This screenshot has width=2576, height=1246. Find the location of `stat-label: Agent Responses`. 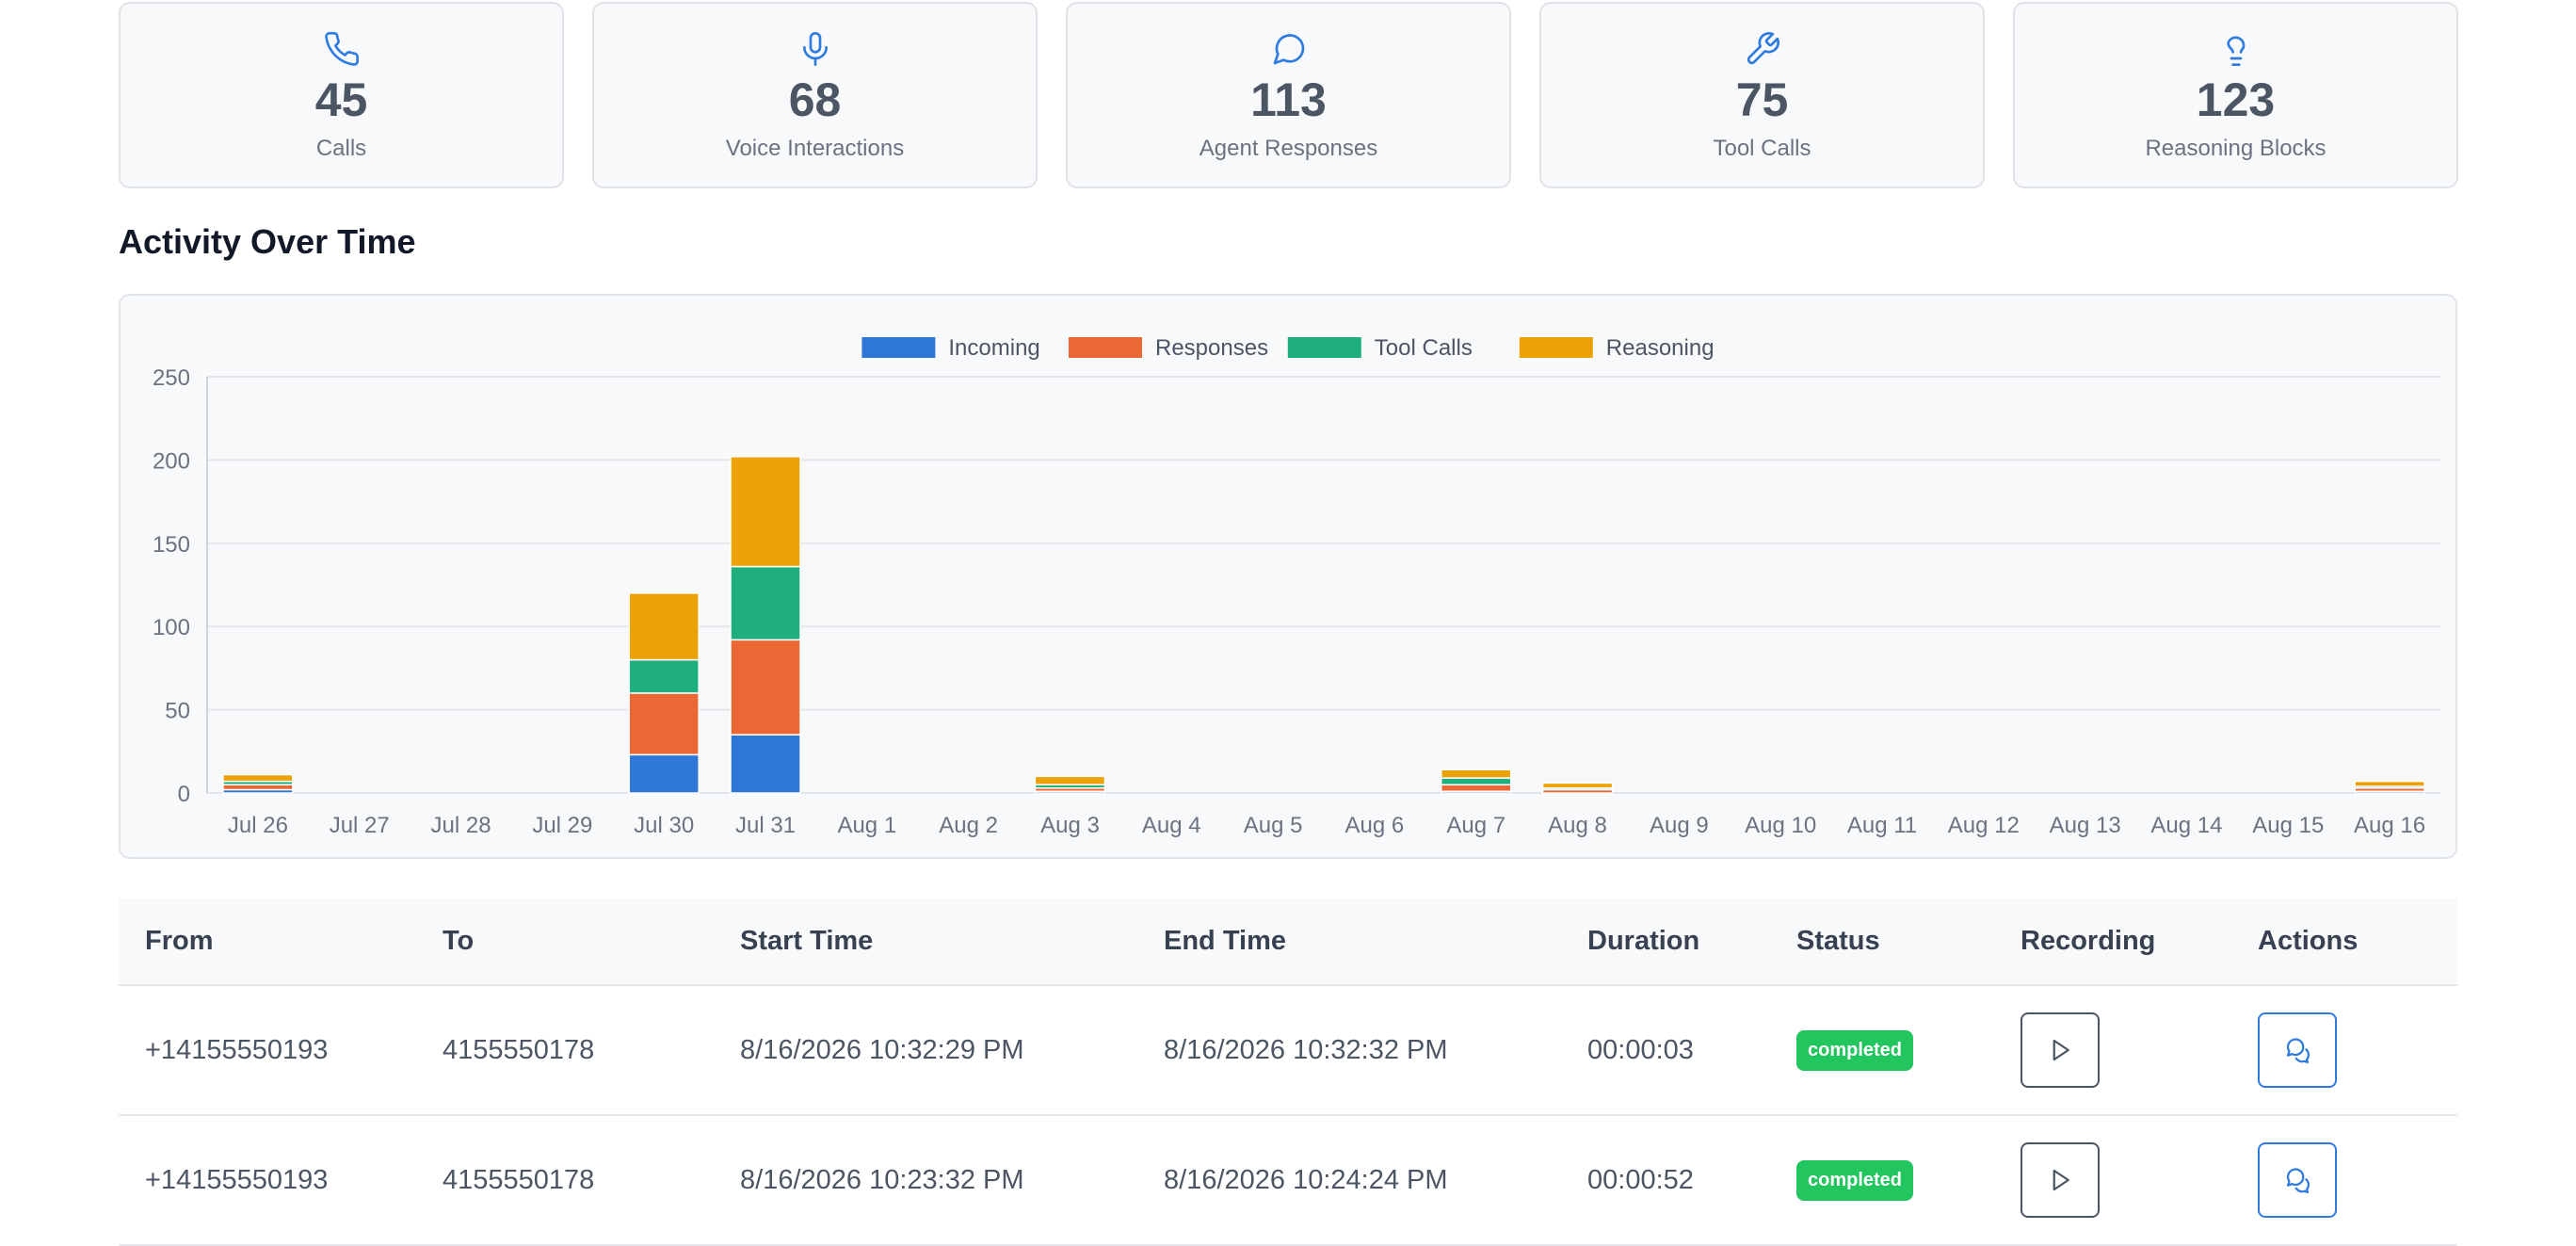

stat-label: Agent Responses is located at coordinates (1288, 148).